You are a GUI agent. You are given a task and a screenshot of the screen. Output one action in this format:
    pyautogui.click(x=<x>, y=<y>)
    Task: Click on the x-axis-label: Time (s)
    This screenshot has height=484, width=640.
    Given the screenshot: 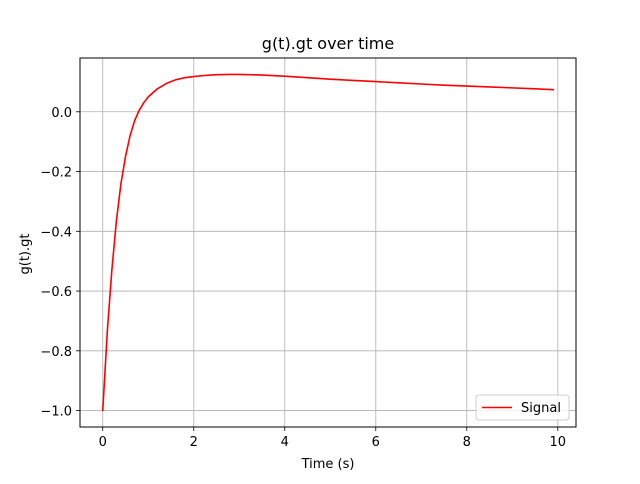 What is the action you would take?
    pyautogui.click(x=328, y=464)
    